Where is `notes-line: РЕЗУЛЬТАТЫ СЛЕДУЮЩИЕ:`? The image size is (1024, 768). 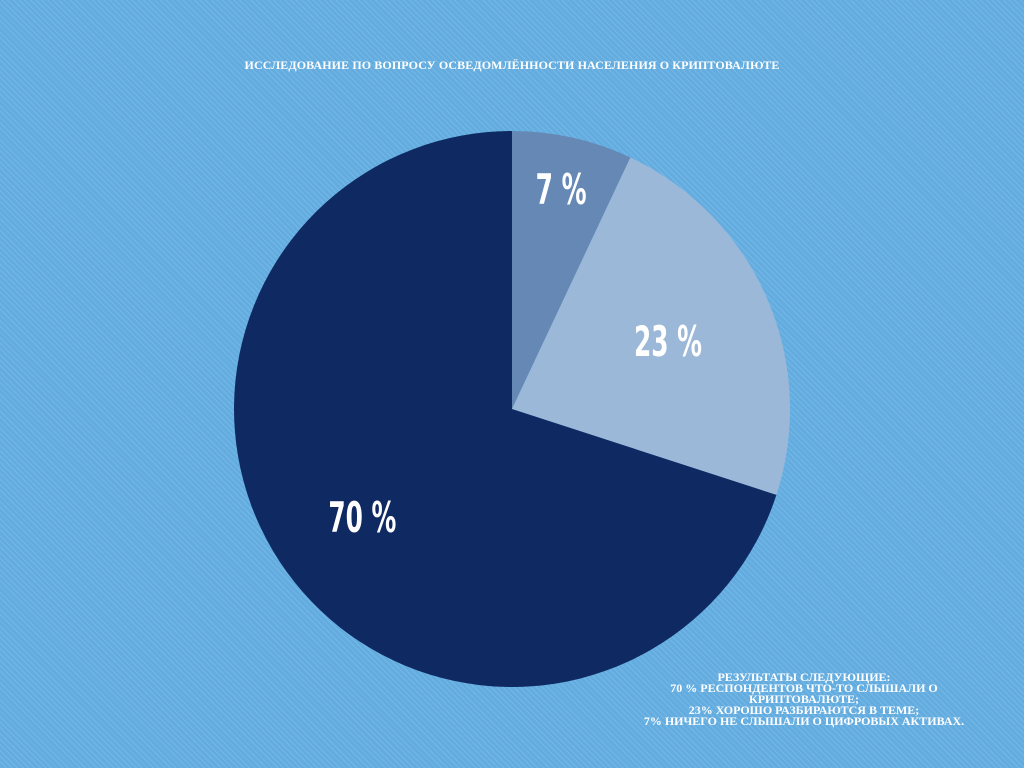
notes-line: РЕЗУЛЬТАТЫ СЛЕДУЮЩИЕ: is located at coordinates (804, 677).